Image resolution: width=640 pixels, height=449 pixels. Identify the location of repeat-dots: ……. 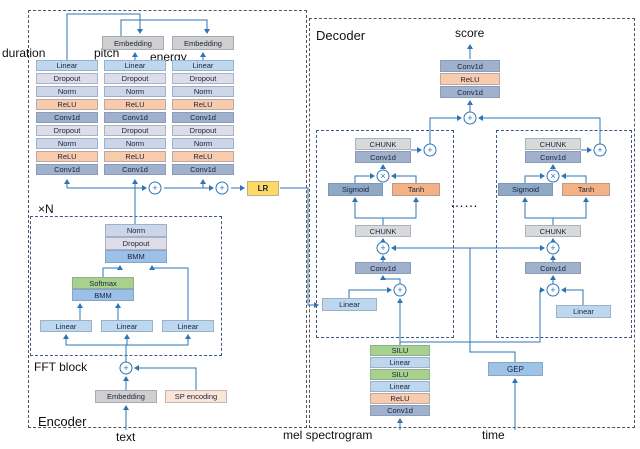
(464, 202).